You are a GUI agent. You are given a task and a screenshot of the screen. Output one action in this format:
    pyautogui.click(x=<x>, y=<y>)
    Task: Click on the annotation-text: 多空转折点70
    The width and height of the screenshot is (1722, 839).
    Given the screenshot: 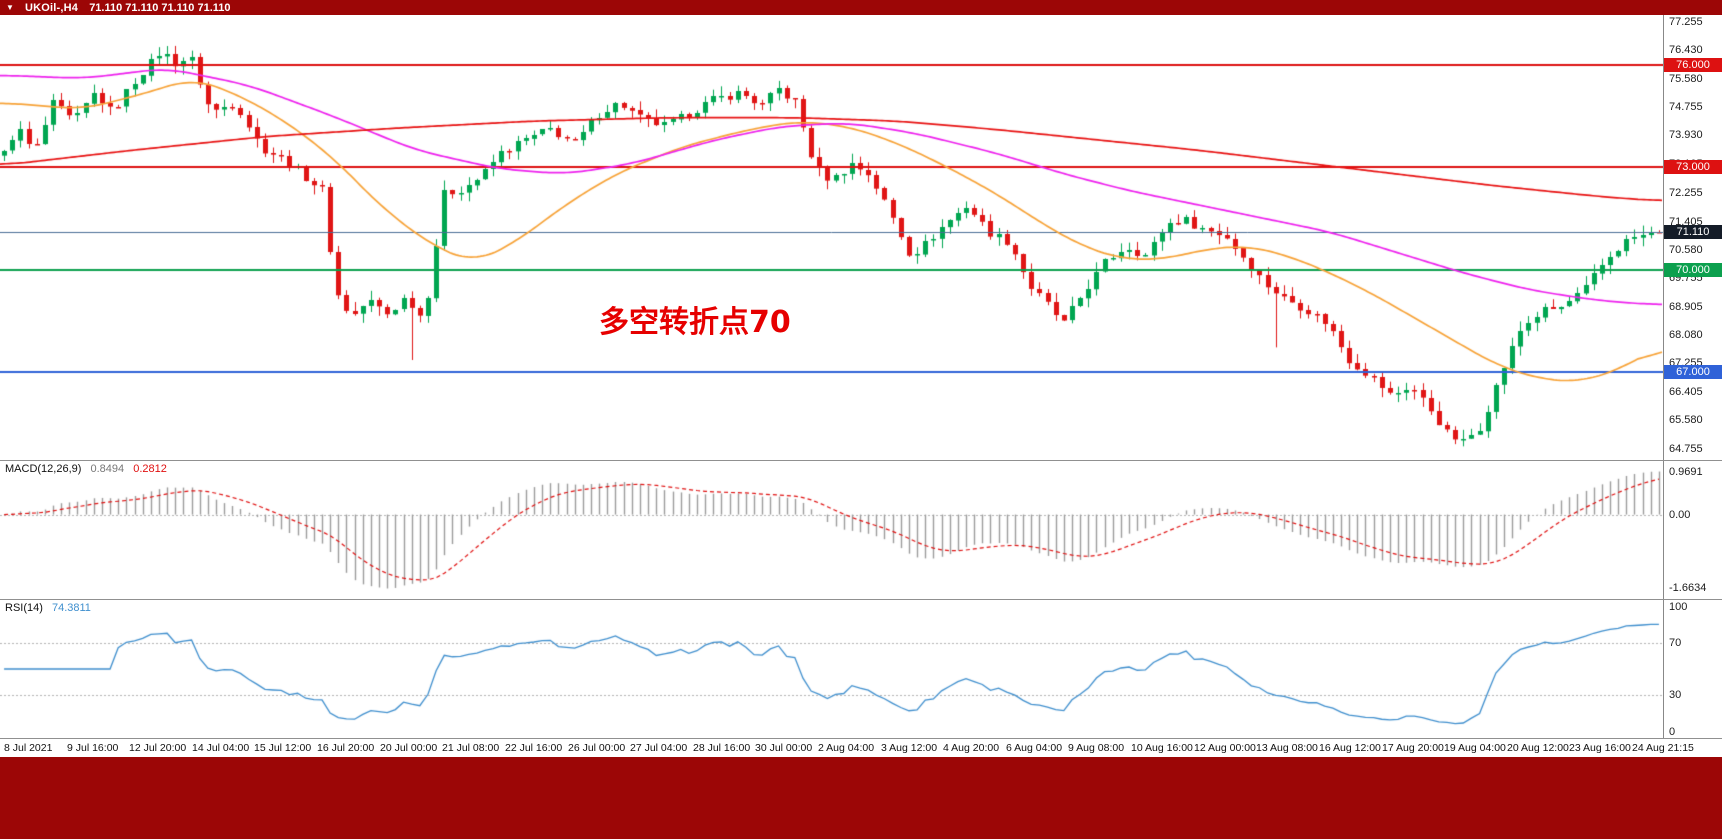 What is the action you would take?
    pyautogui.click(x=695, y=322)
    